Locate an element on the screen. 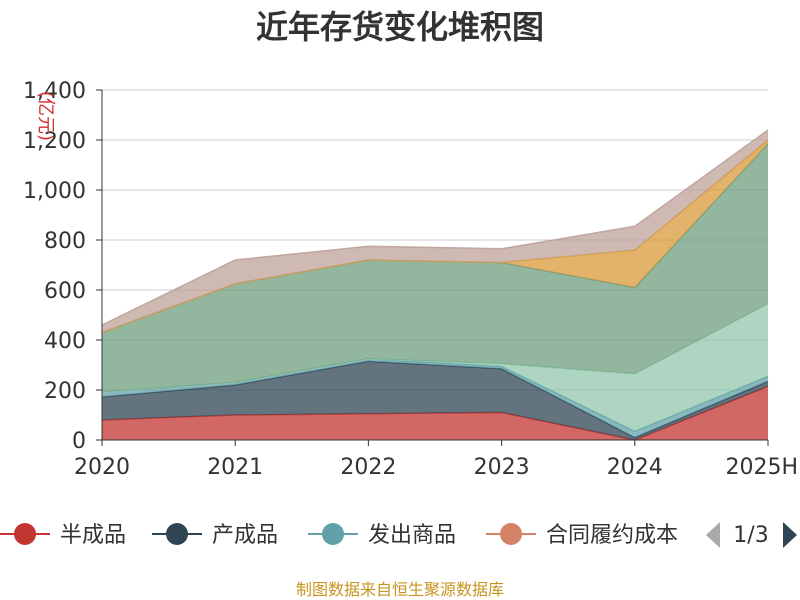 Image resolution: width=800 pixels, height=600 pixels. y-unit-label: (亿元) is located at coordinates (45, 116).